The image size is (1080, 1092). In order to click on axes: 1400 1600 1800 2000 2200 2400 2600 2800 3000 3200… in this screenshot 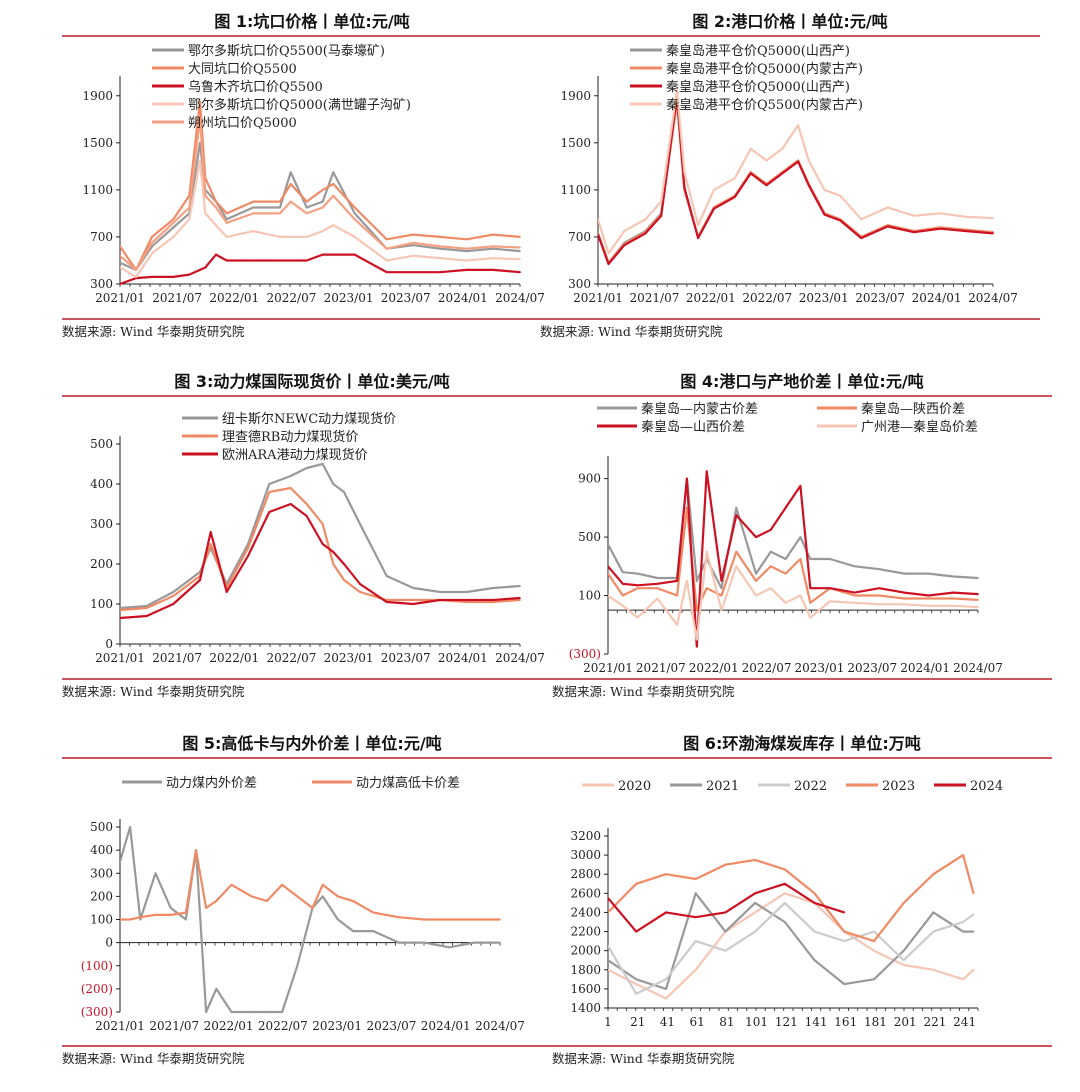, I will do `click(774, 928)`.